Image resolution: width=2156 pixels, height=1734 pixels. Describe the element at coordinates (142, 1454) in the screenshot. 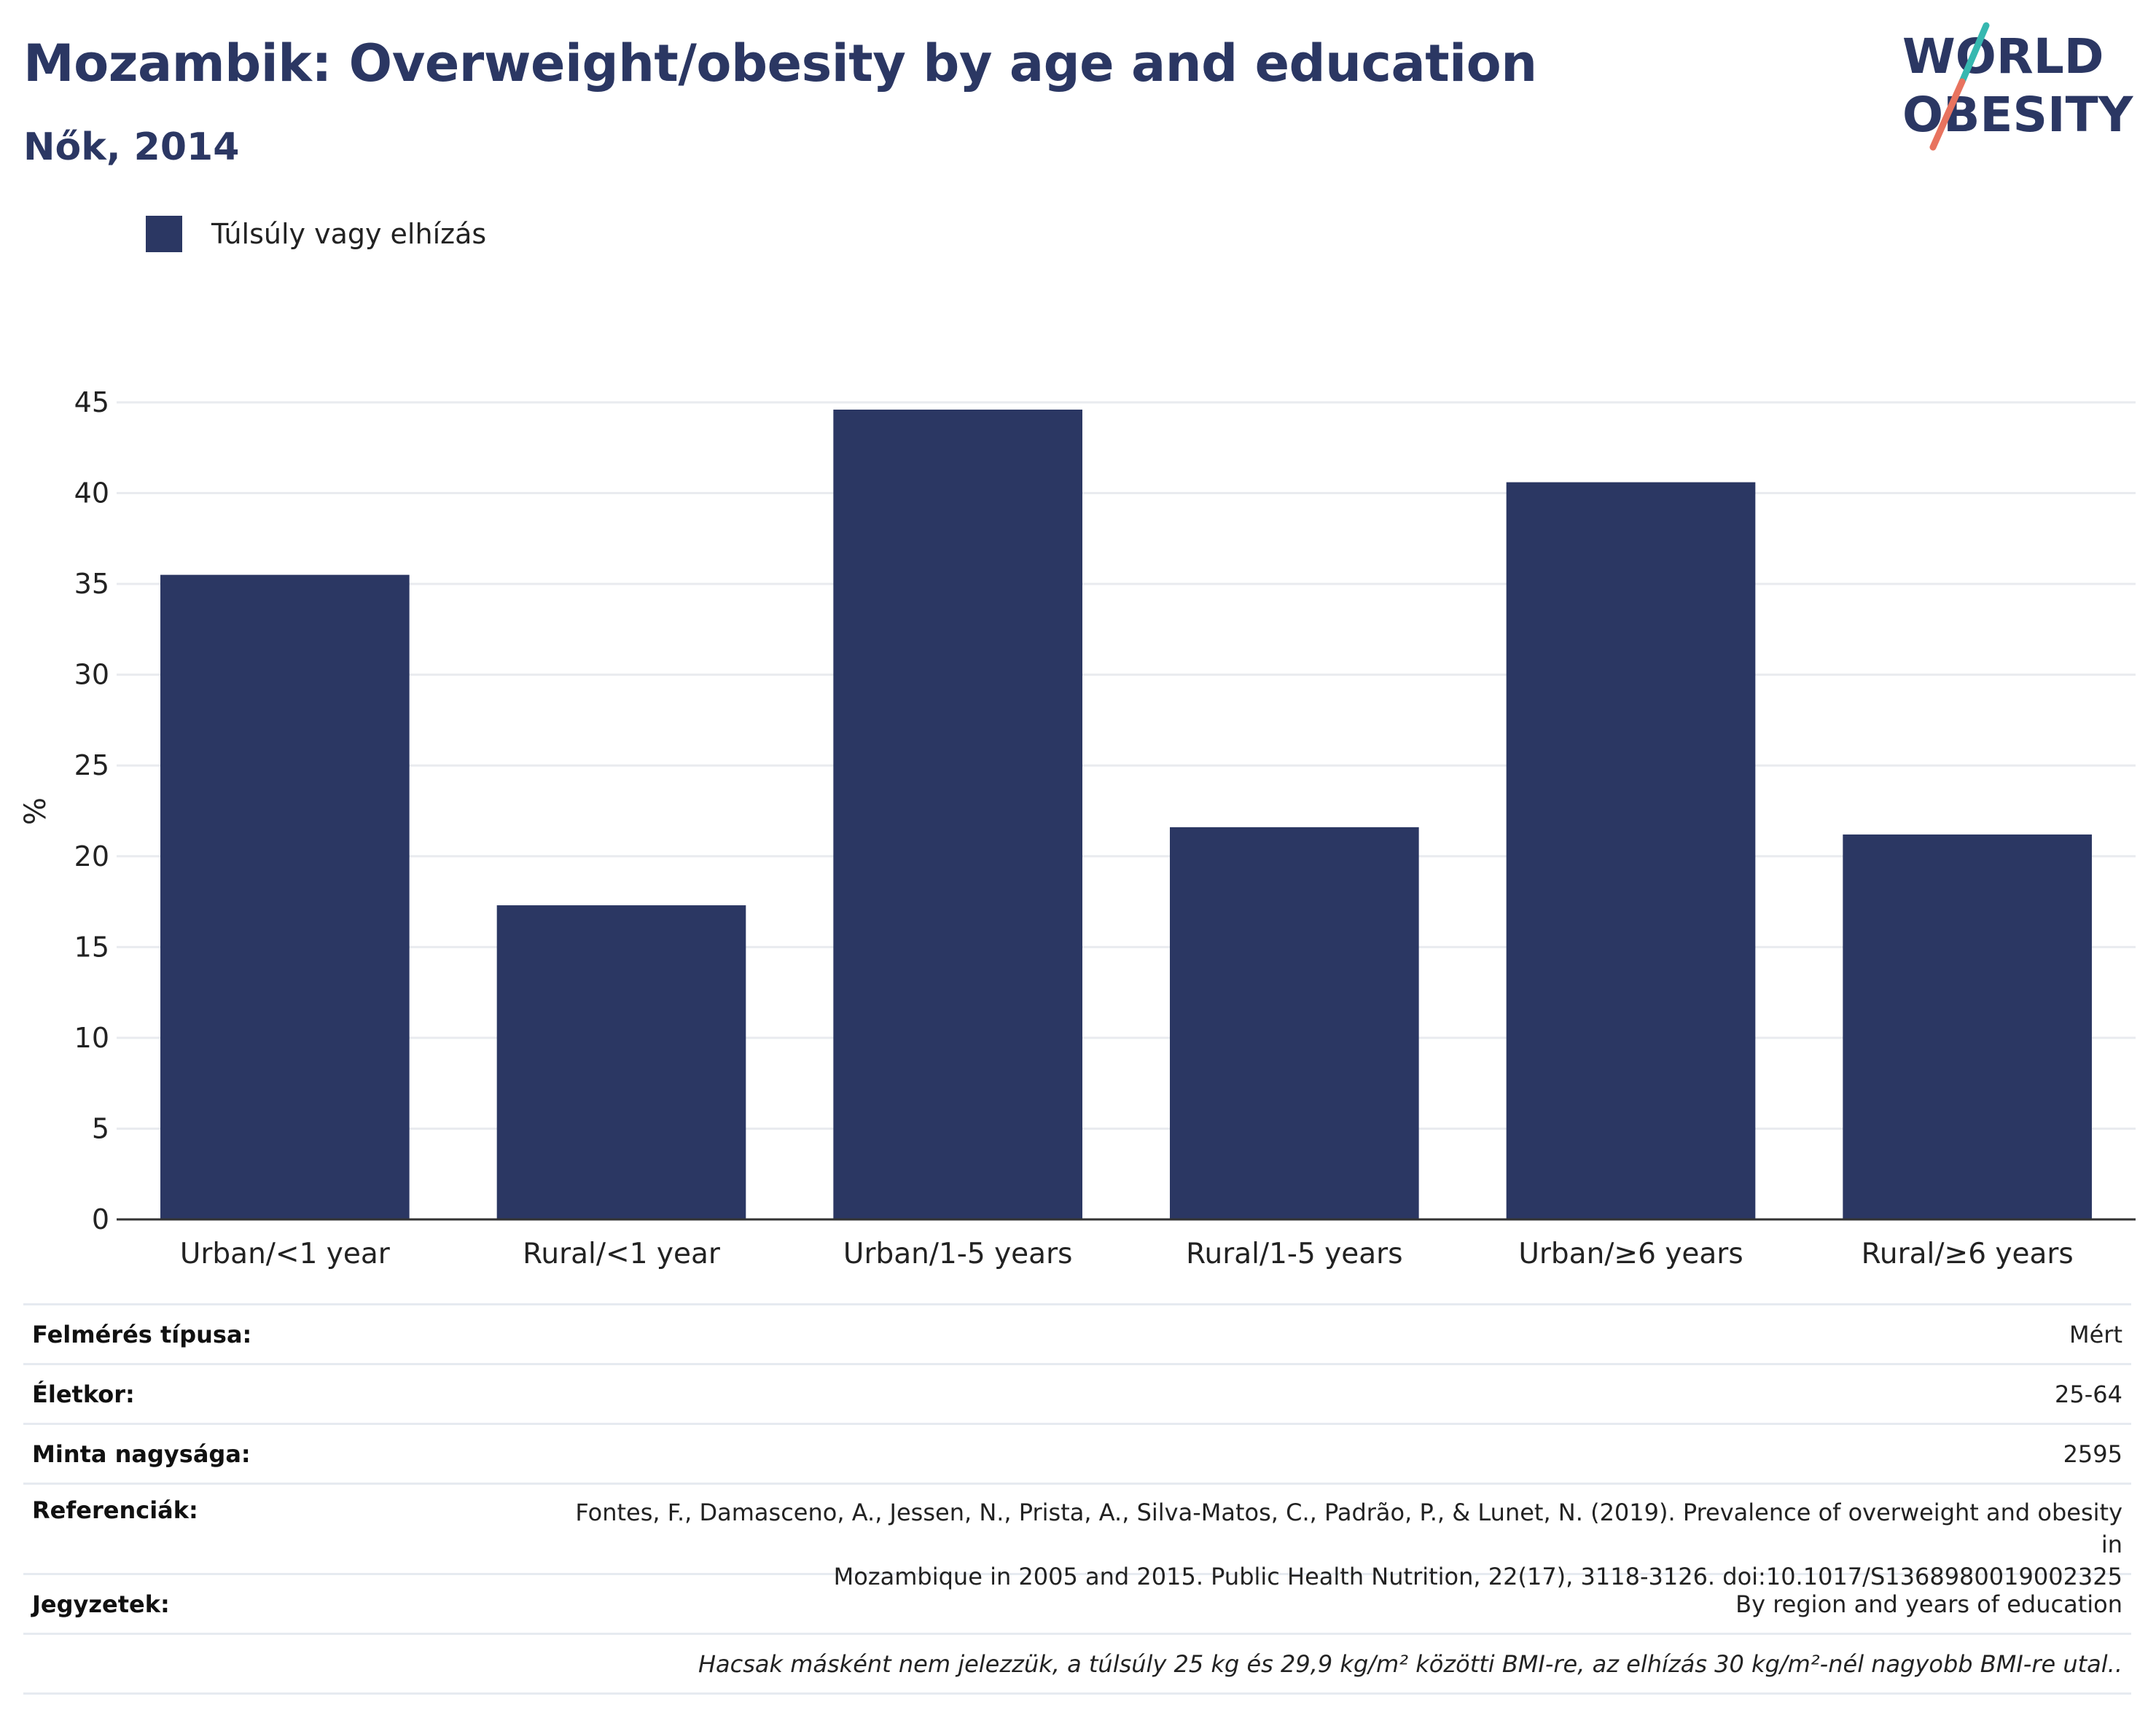

I see `sample-size-label: Minta nagysága:` at that location.